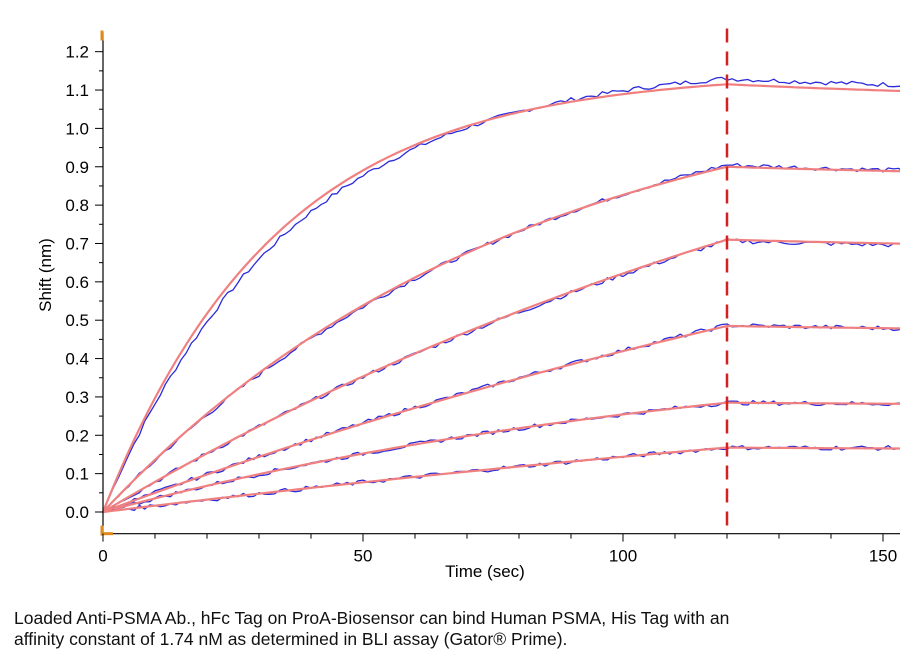  Describe the element at coordinates (77, 205) in the screenshot. I see `y-tick-label: 0.8` at that location.